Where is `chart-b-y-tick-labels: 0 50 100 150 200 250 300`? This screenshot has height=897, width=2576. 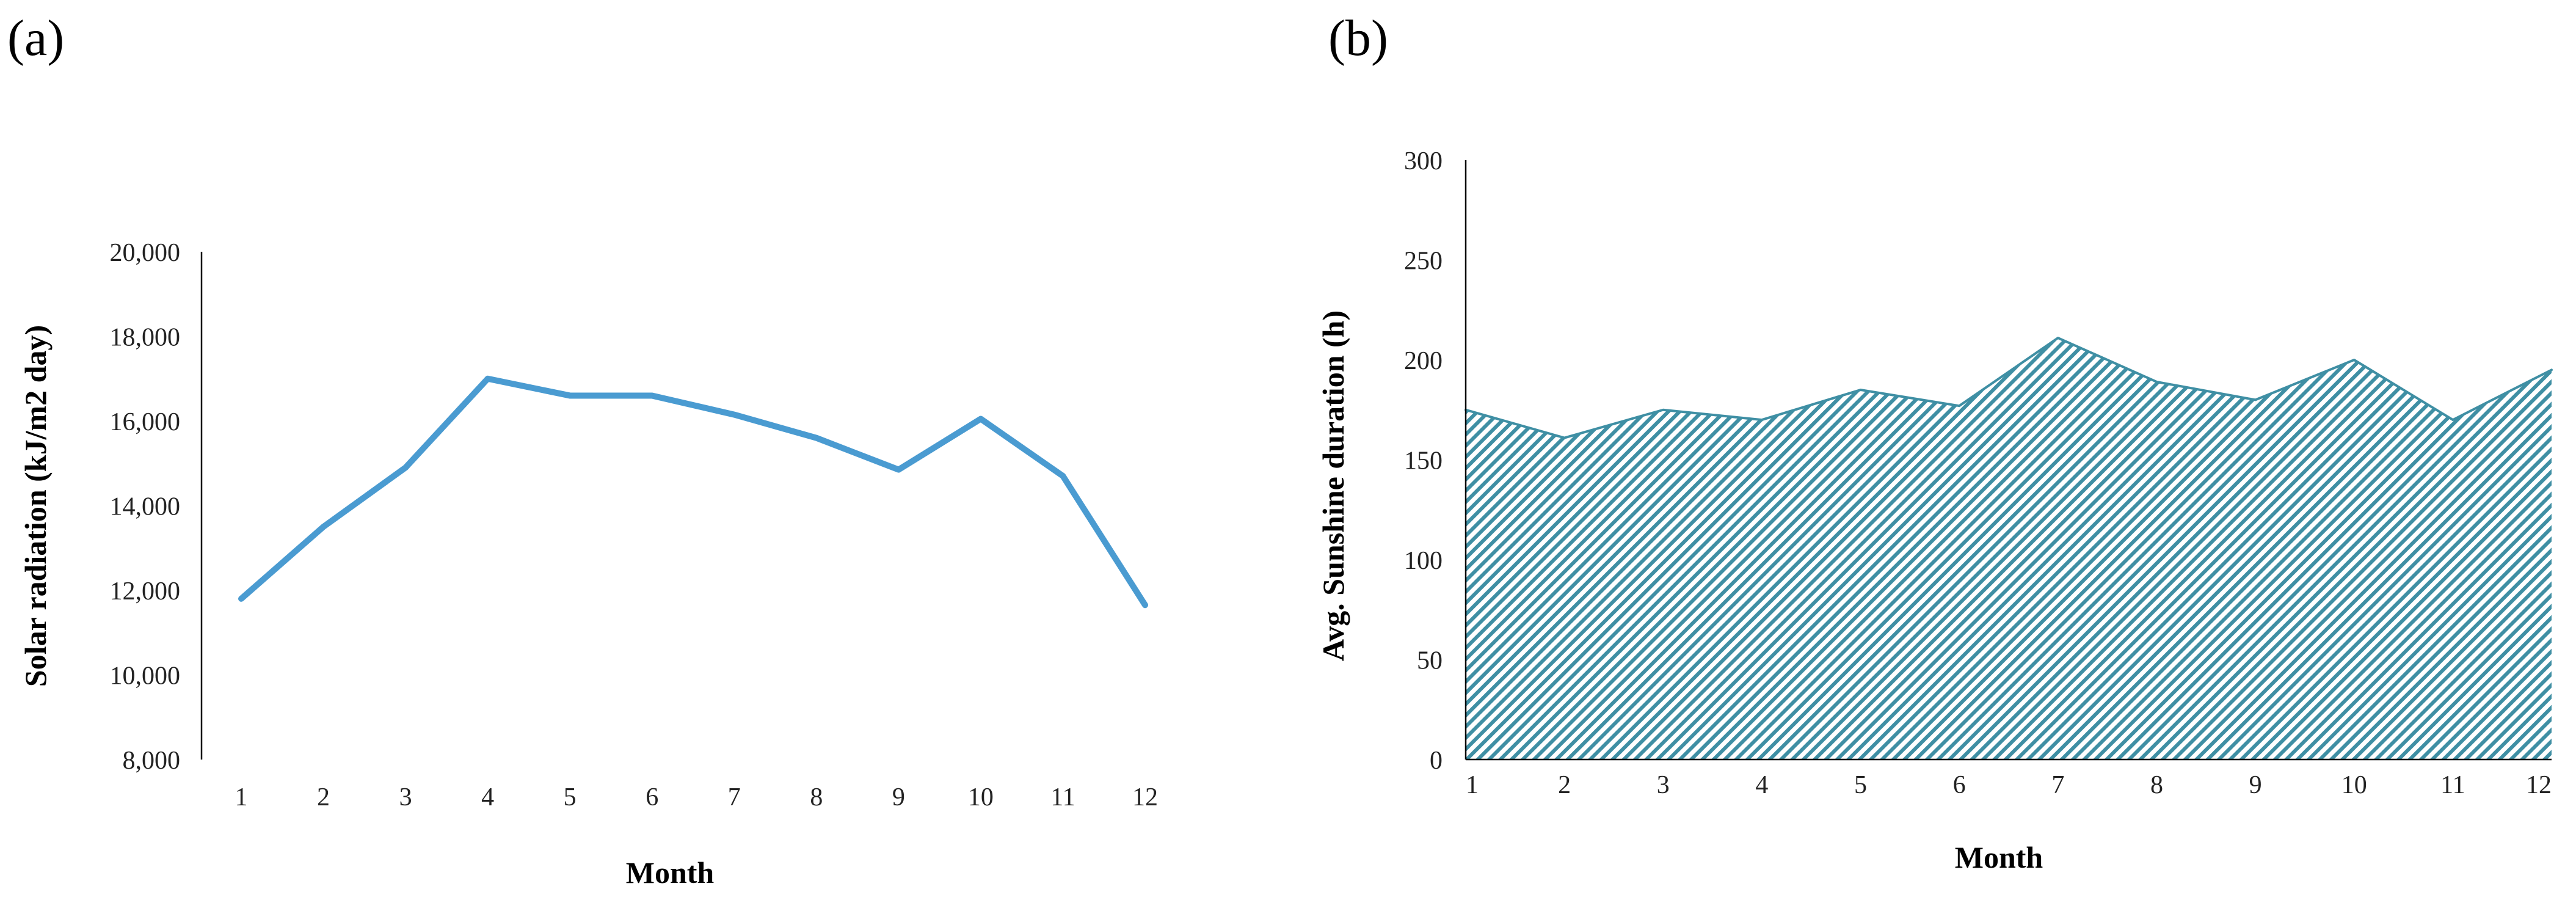
chart-b-y-tick-labels: 0 50 100 150 200 250 300 is located at coordinates (1423, 461).